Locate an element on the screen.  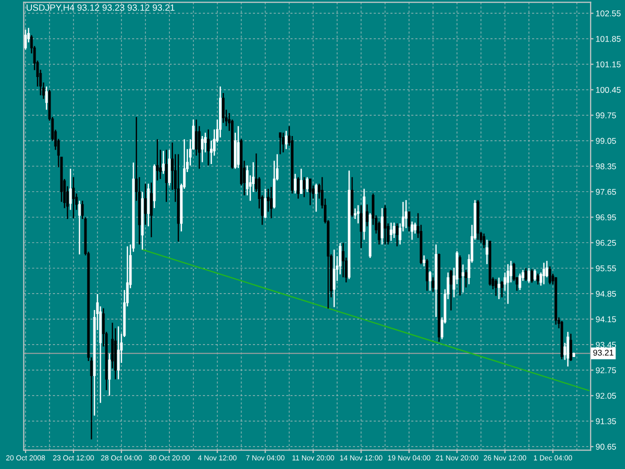
y-tick-label: 93.45 is located at coordinates (606, 345).